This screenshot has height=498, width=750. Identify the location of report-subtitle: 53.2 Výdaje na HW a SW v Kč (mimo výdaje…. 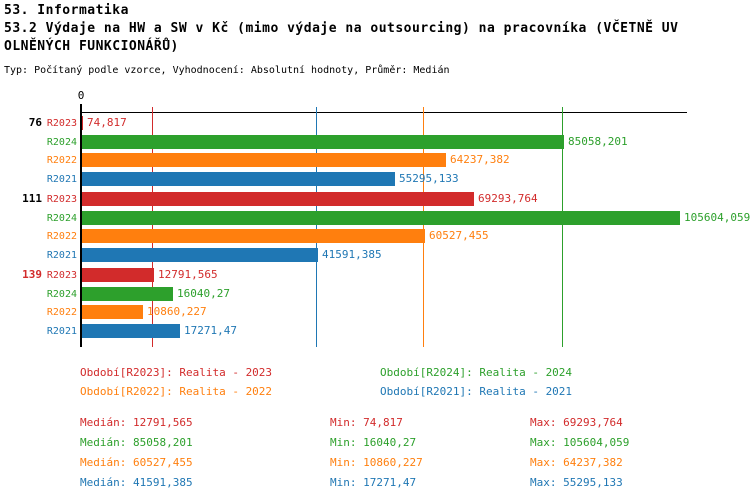
(341, 28).